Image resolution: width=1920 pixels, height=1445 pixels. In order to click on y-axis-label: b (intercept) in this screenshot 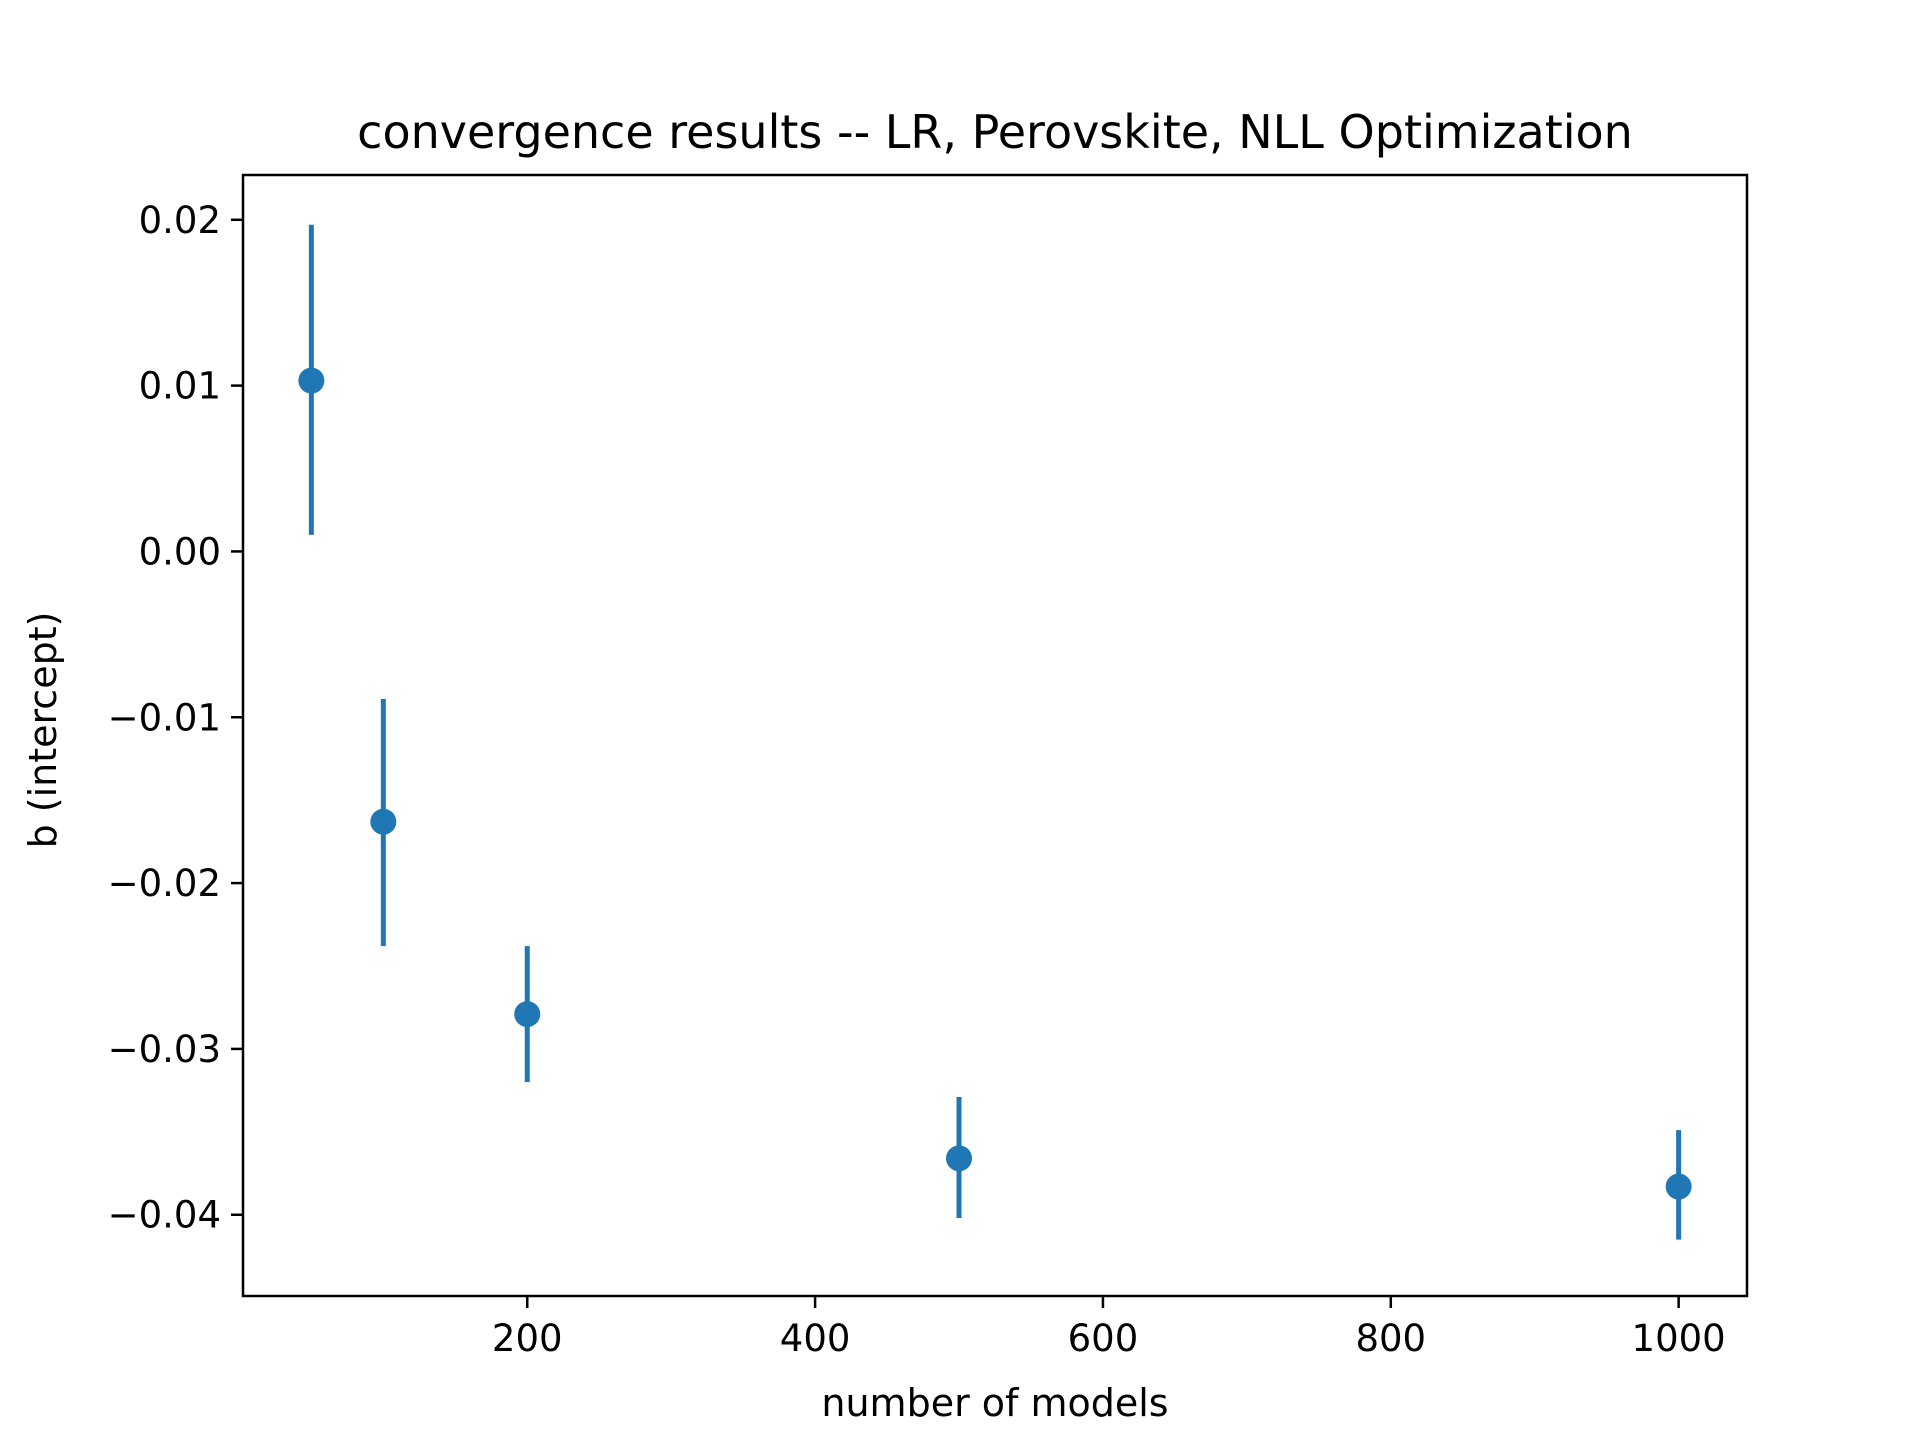, I will do `click(43, 730)`.